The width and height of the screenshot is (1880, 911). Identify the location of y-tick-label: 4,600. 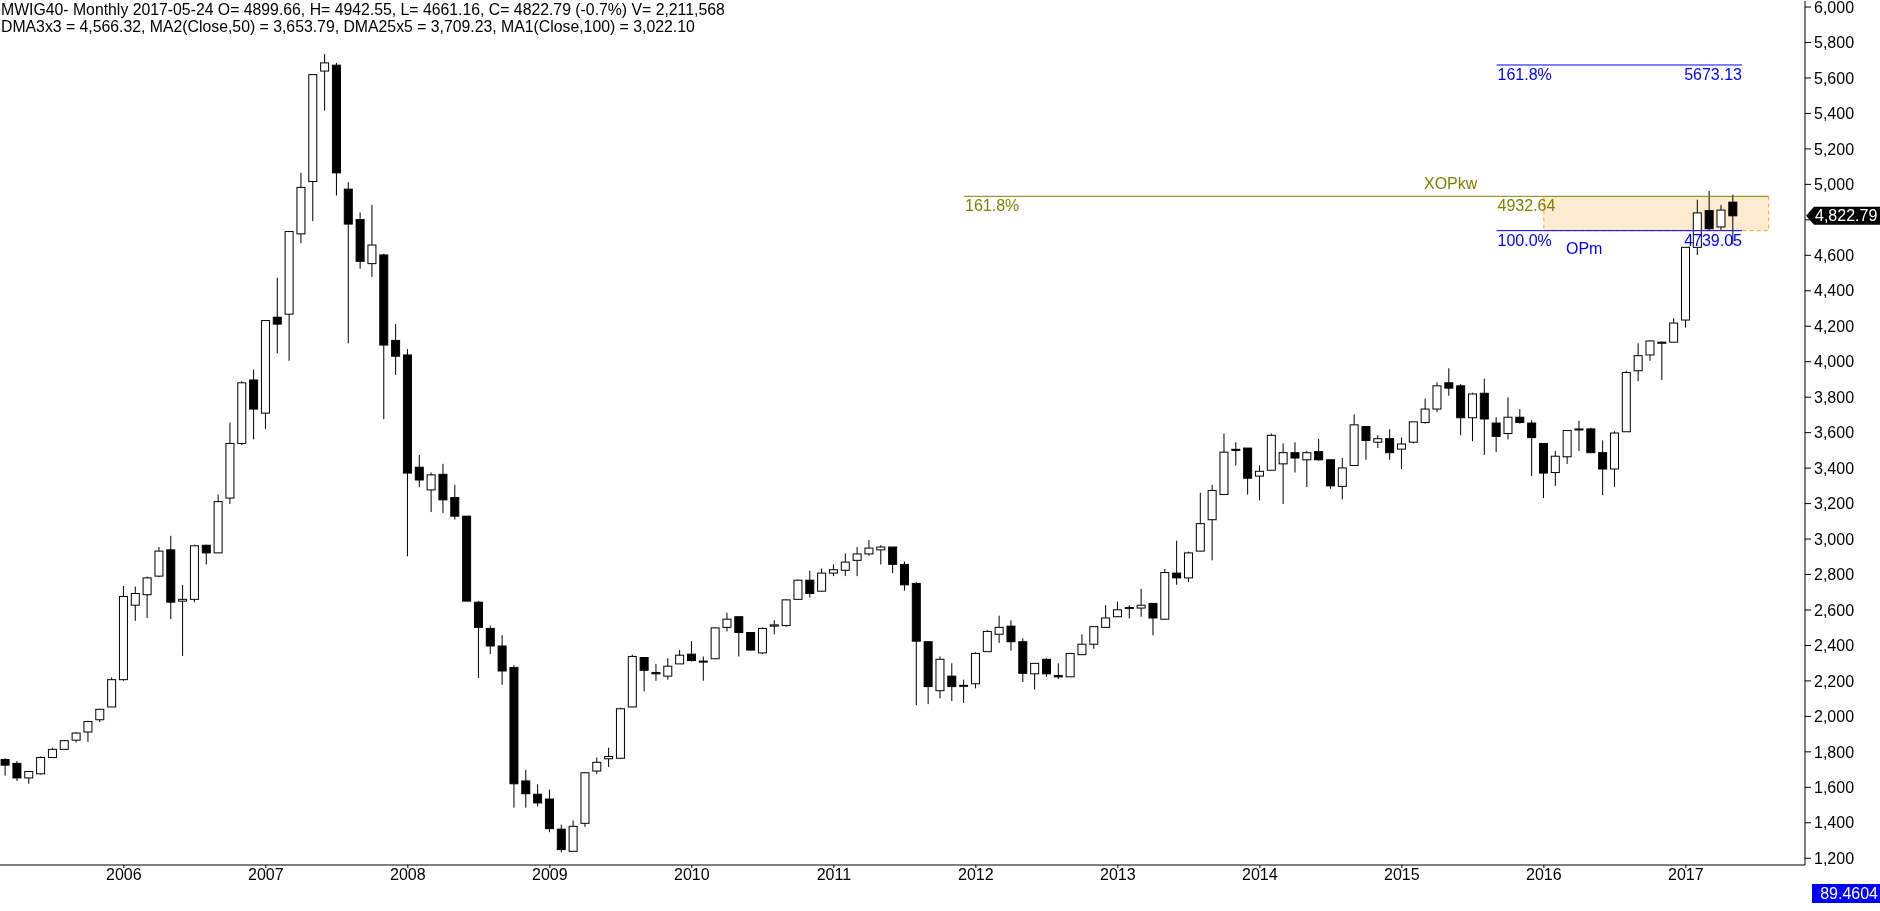
(1834, 255).